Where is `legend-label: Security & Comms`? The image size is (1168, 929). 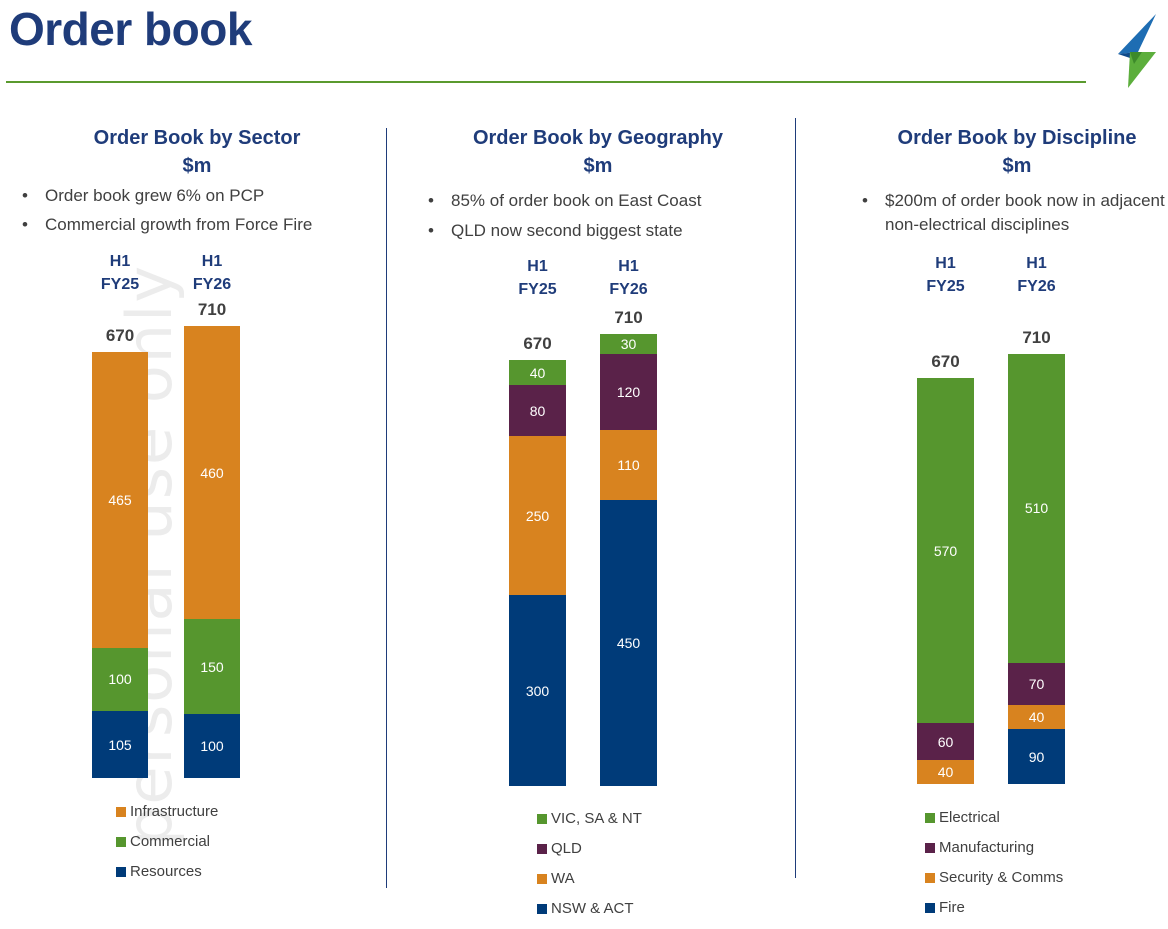
legend-label: Security & Comms is located at coordinates (1001, 877).